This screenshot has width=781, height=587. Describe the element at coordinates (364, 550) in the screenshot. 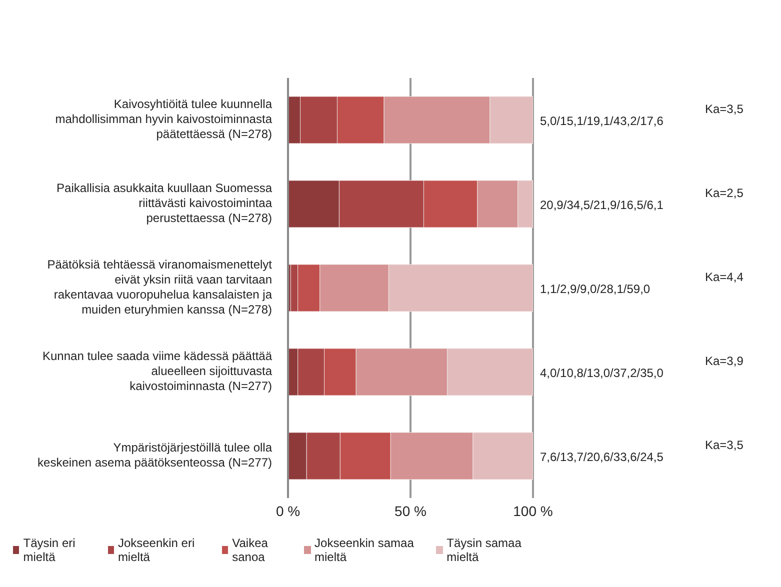

I see `legend-label: Jokseenkin samaa mieltä` at that location.